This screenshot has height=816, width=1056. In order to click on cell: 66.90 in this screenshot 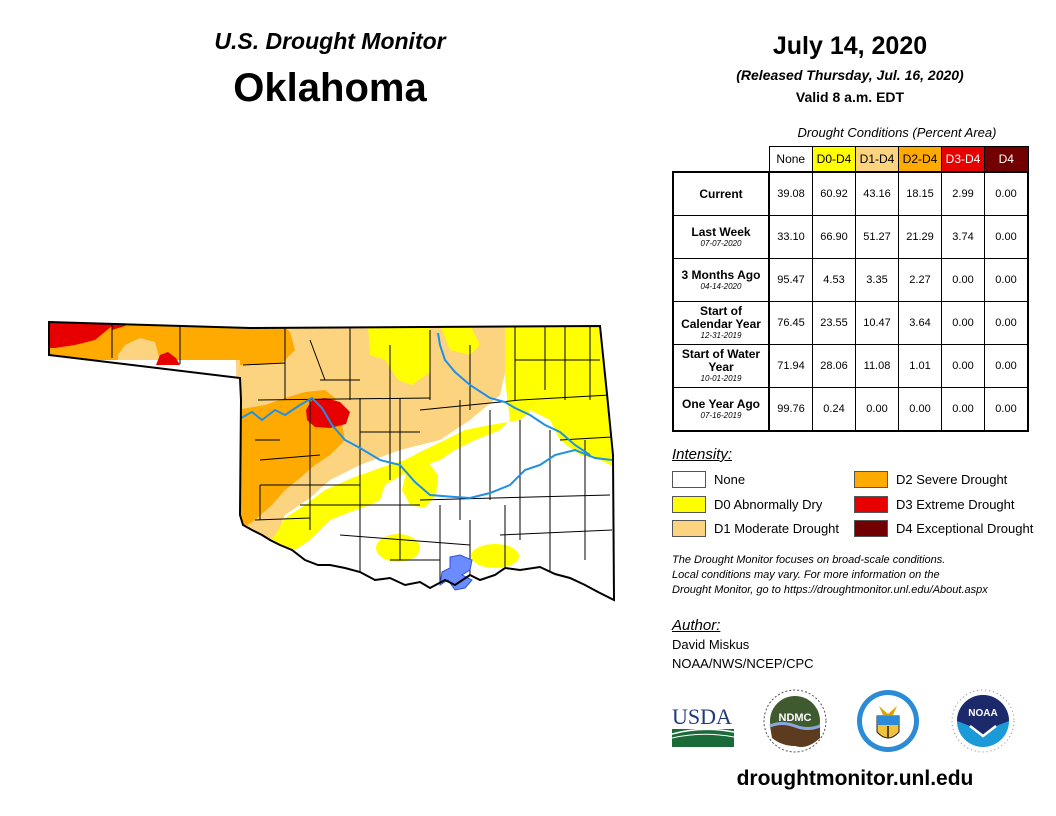, I will do `click(834, 237)`.